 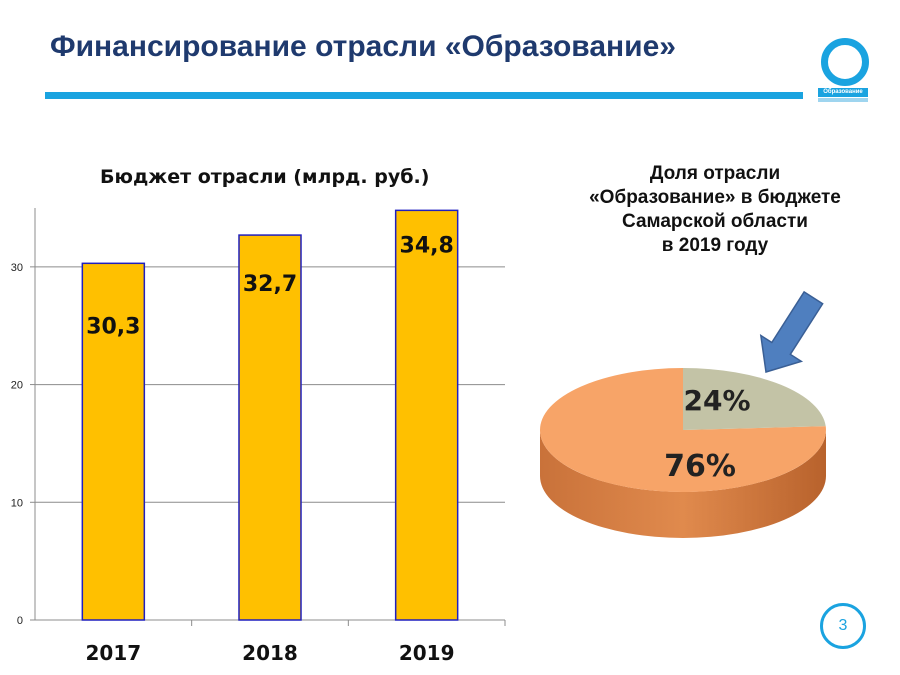 I want to click on bar-value-label: 32,7, so click(x=270, y=284).